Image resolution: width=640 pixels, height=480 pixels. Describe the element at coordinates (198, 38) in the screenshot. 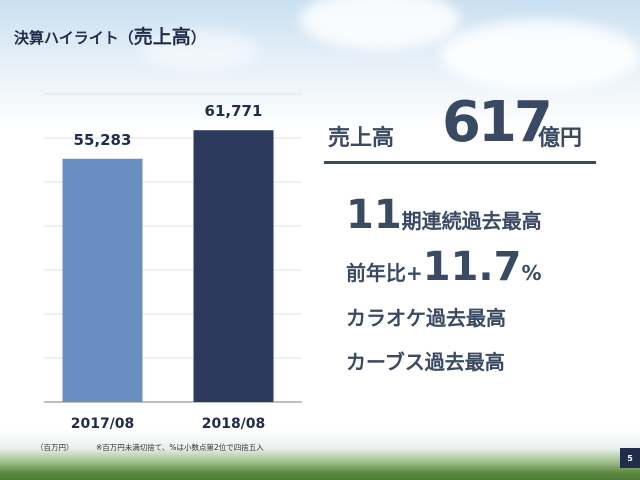

I see `slide-title-suffix: ）` at that location.